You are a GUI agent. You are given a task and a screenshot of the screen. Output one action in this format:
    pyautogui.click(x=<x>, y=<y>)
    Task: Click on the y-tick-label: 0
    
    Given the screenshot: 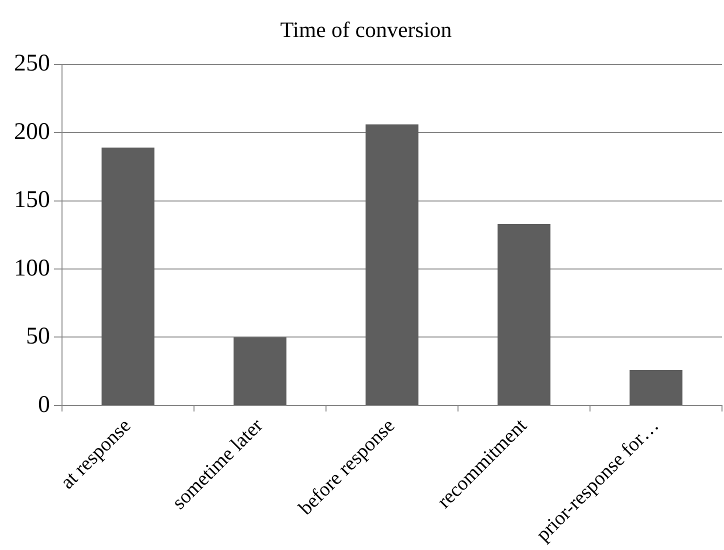 What is the action you would take?
    pyautogui.click(x=44, y=405)
    